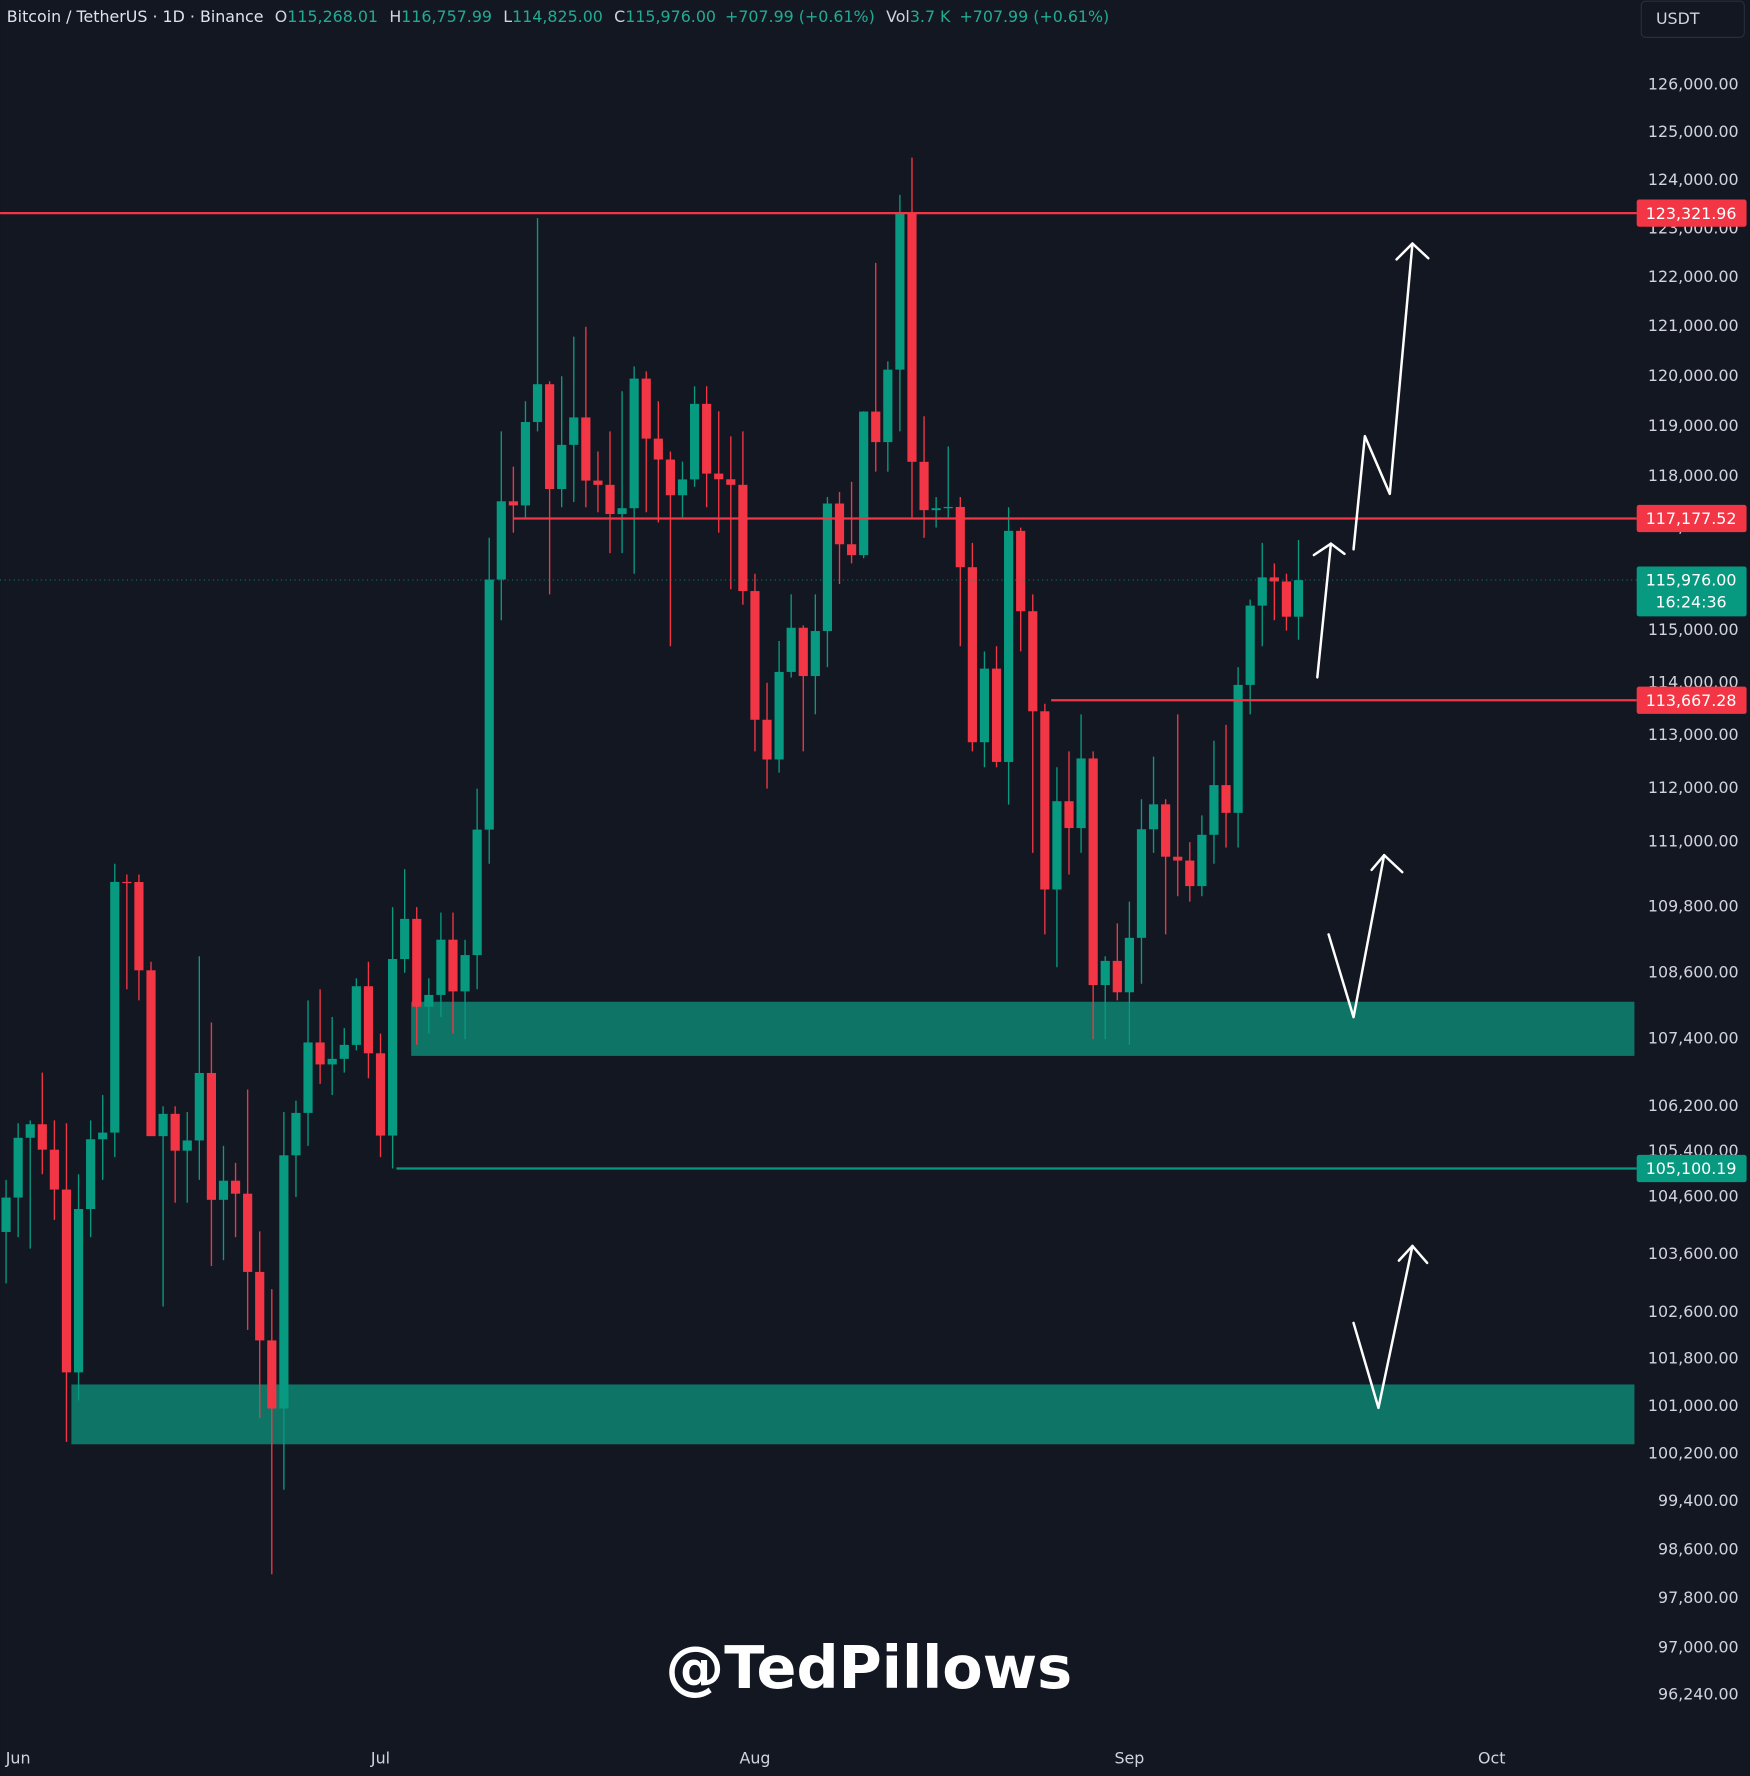  Describe the element at coordinates (1693, 1105) in the screenshot. I see `y-tick-label: 106,200.00` at that location.